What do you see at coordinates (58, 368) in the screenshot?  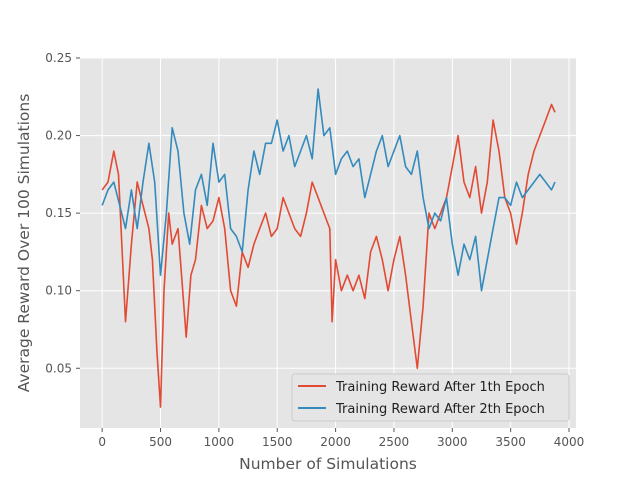 I see `y-tick-label: 0.05` at bounding box center [58, 368].